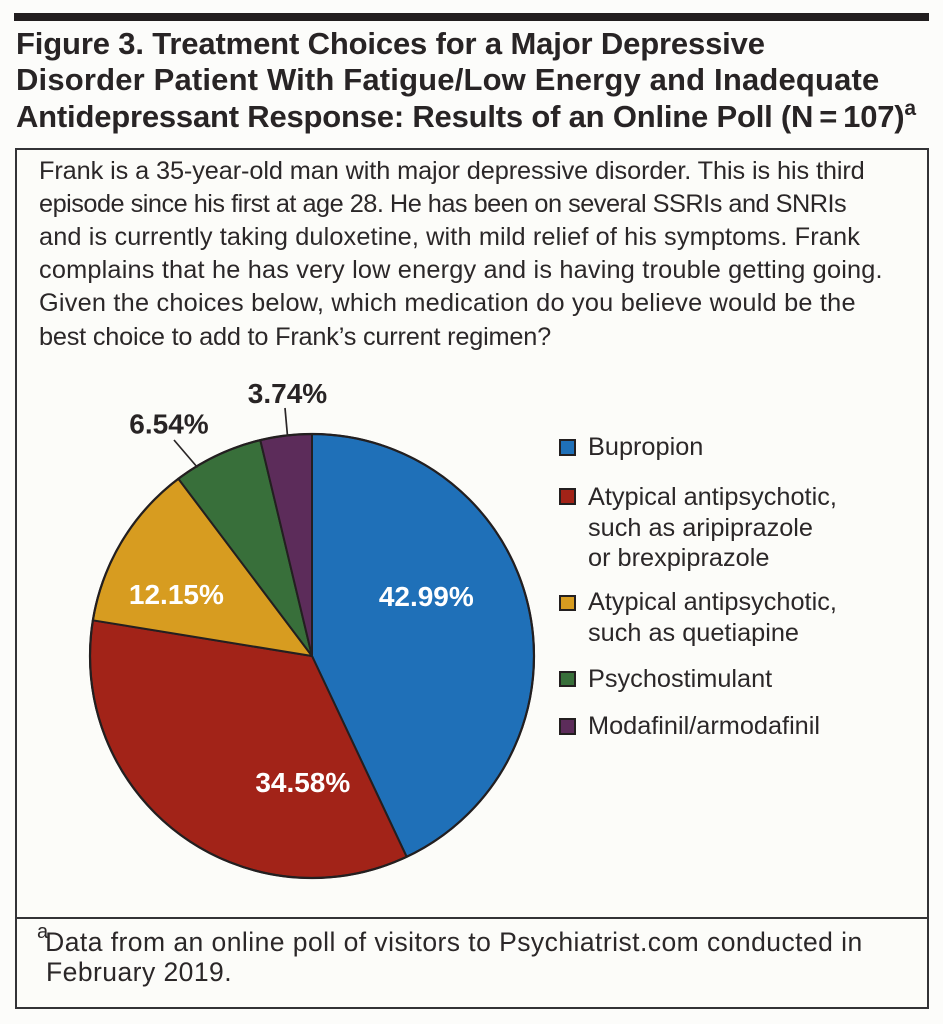 This screenshot has width=943, height=1024. I want to click on svg-text: 6.54%, so click(168, 424).